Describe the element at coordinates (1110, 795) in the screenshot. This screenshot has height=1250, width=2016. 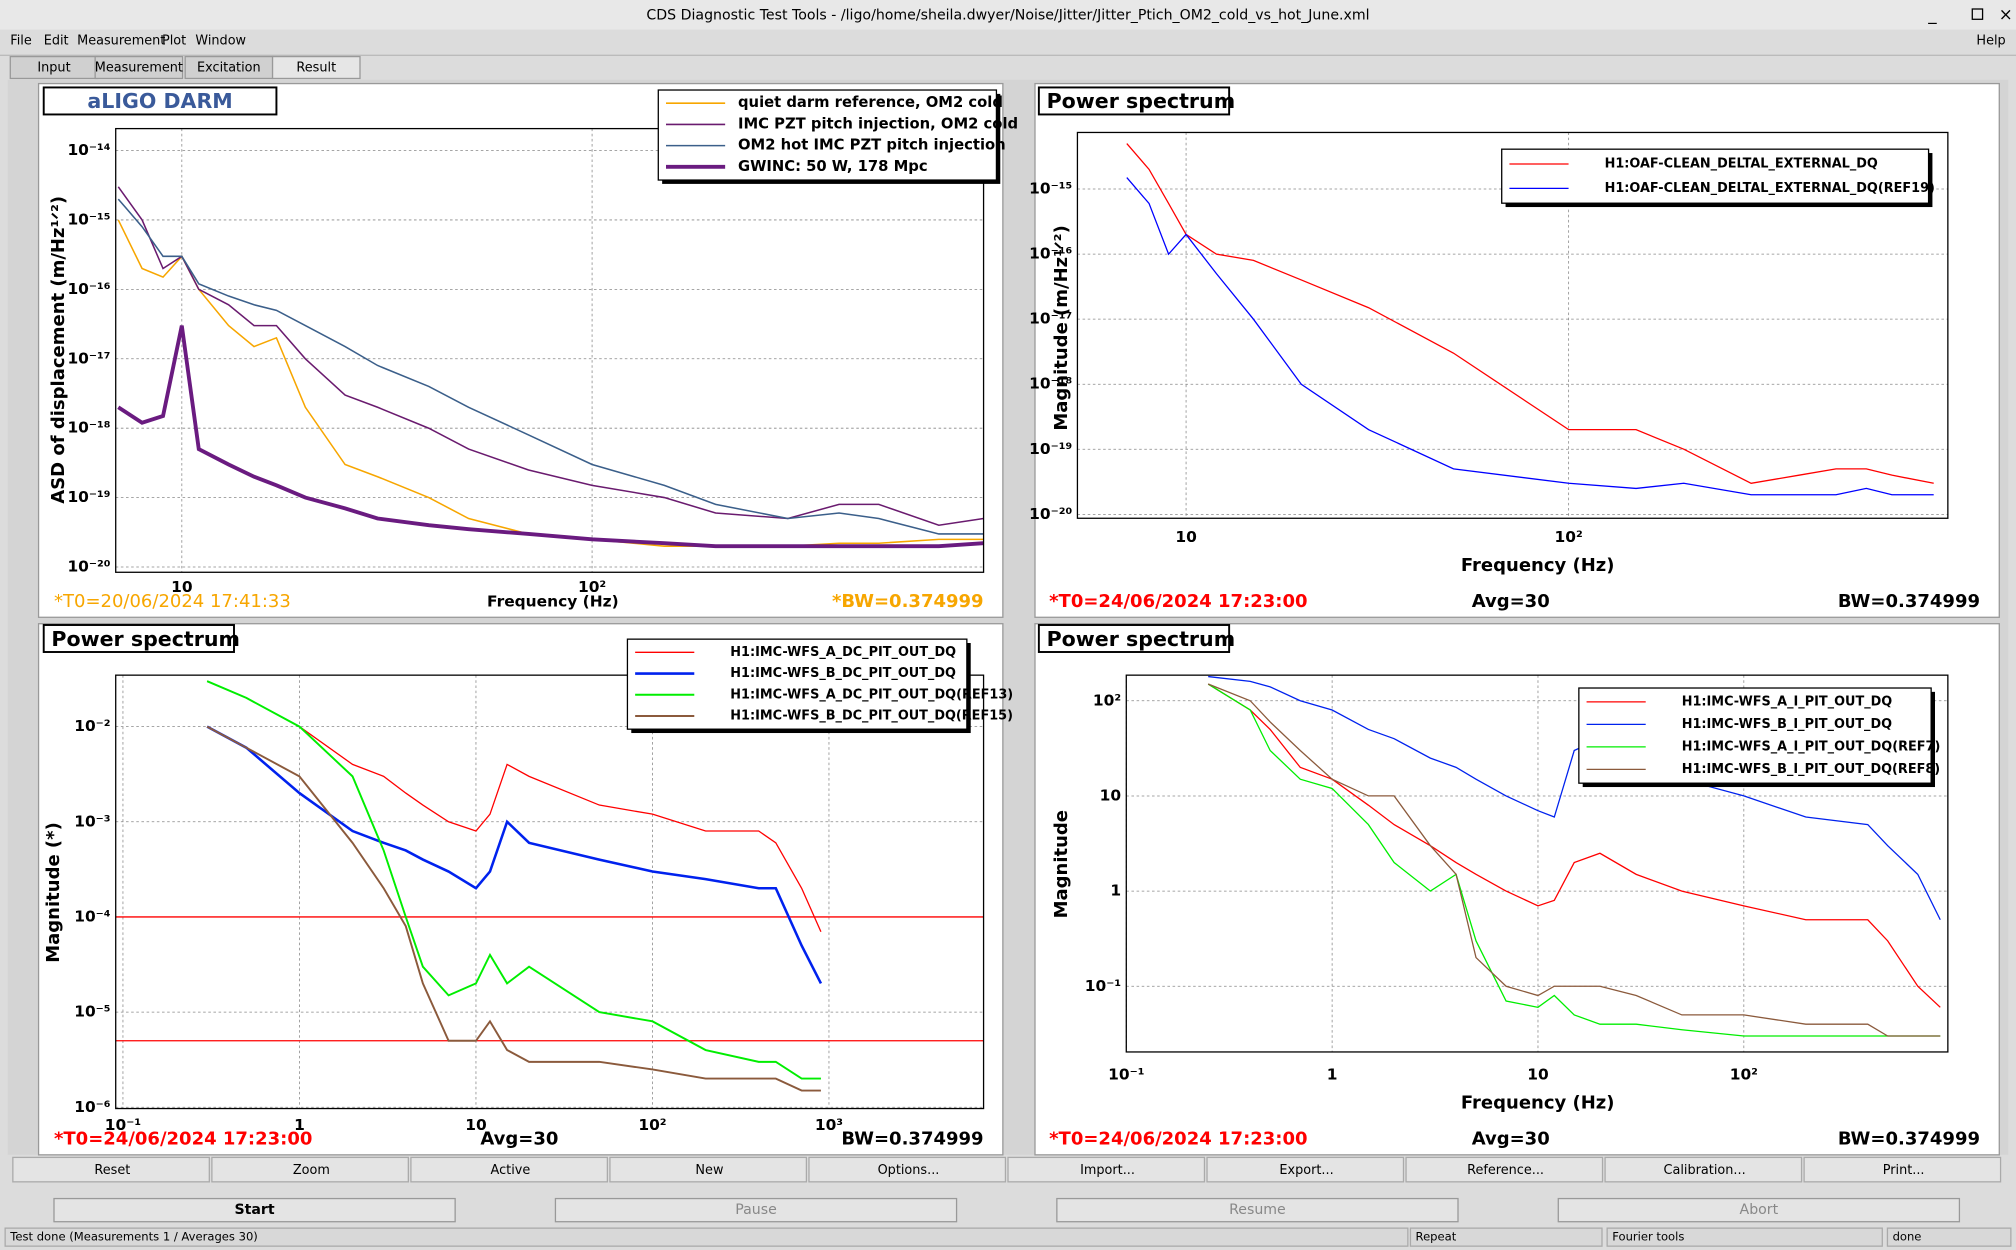
I see `y-tick-label: 10` at that location.